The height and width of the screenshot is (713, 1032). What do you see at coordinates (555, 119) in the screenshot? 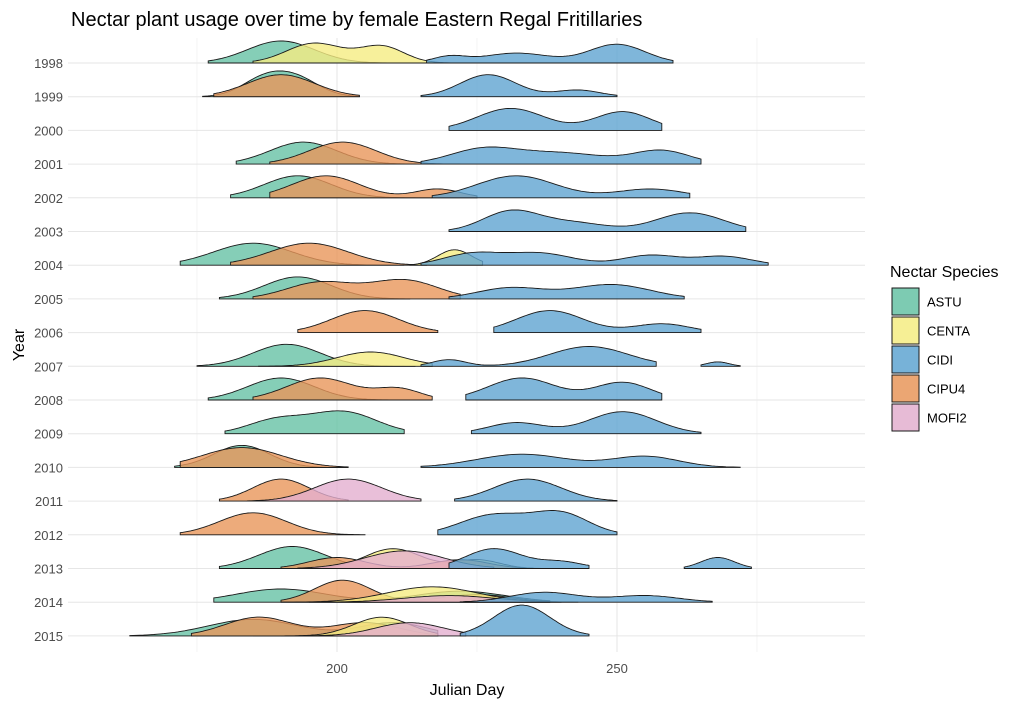
I see `density-ridge-2000-cidi` at bounding box center [555, 119].